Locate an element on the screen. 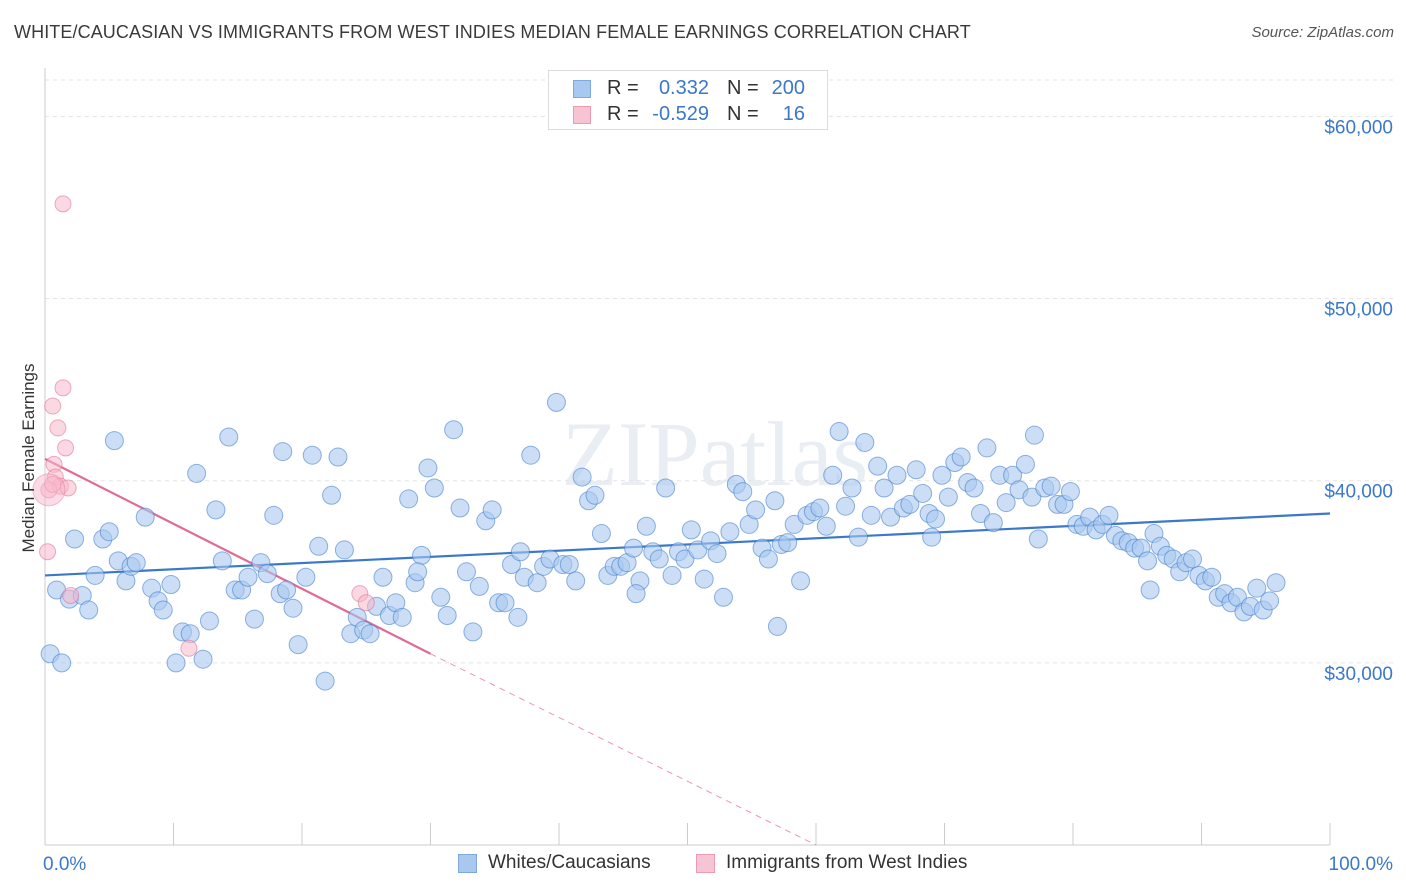  bottom-legend-label-whites: Whites/Caucasians is located at coordinates (569, 862).